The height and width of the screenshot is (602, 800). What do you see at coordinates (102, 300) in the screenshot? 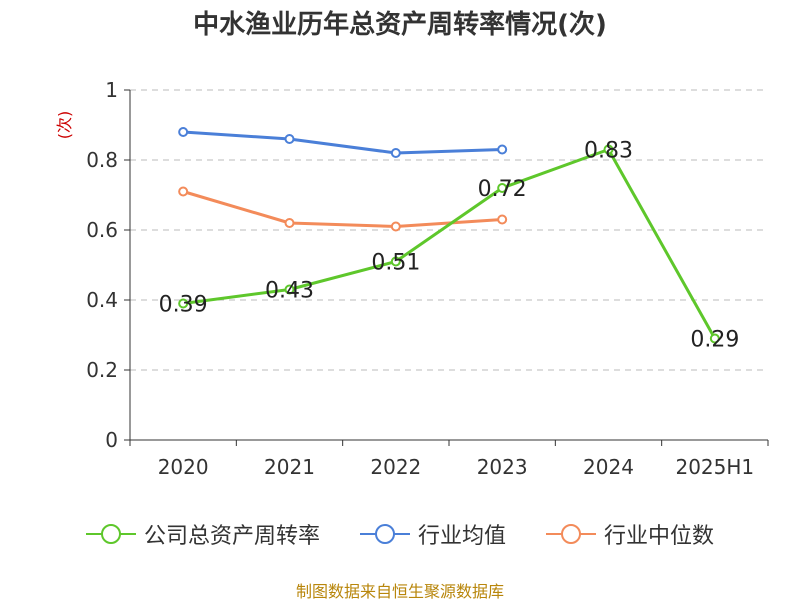
I see `y-tick-label: 0.4` at bounding box center [102, 300].